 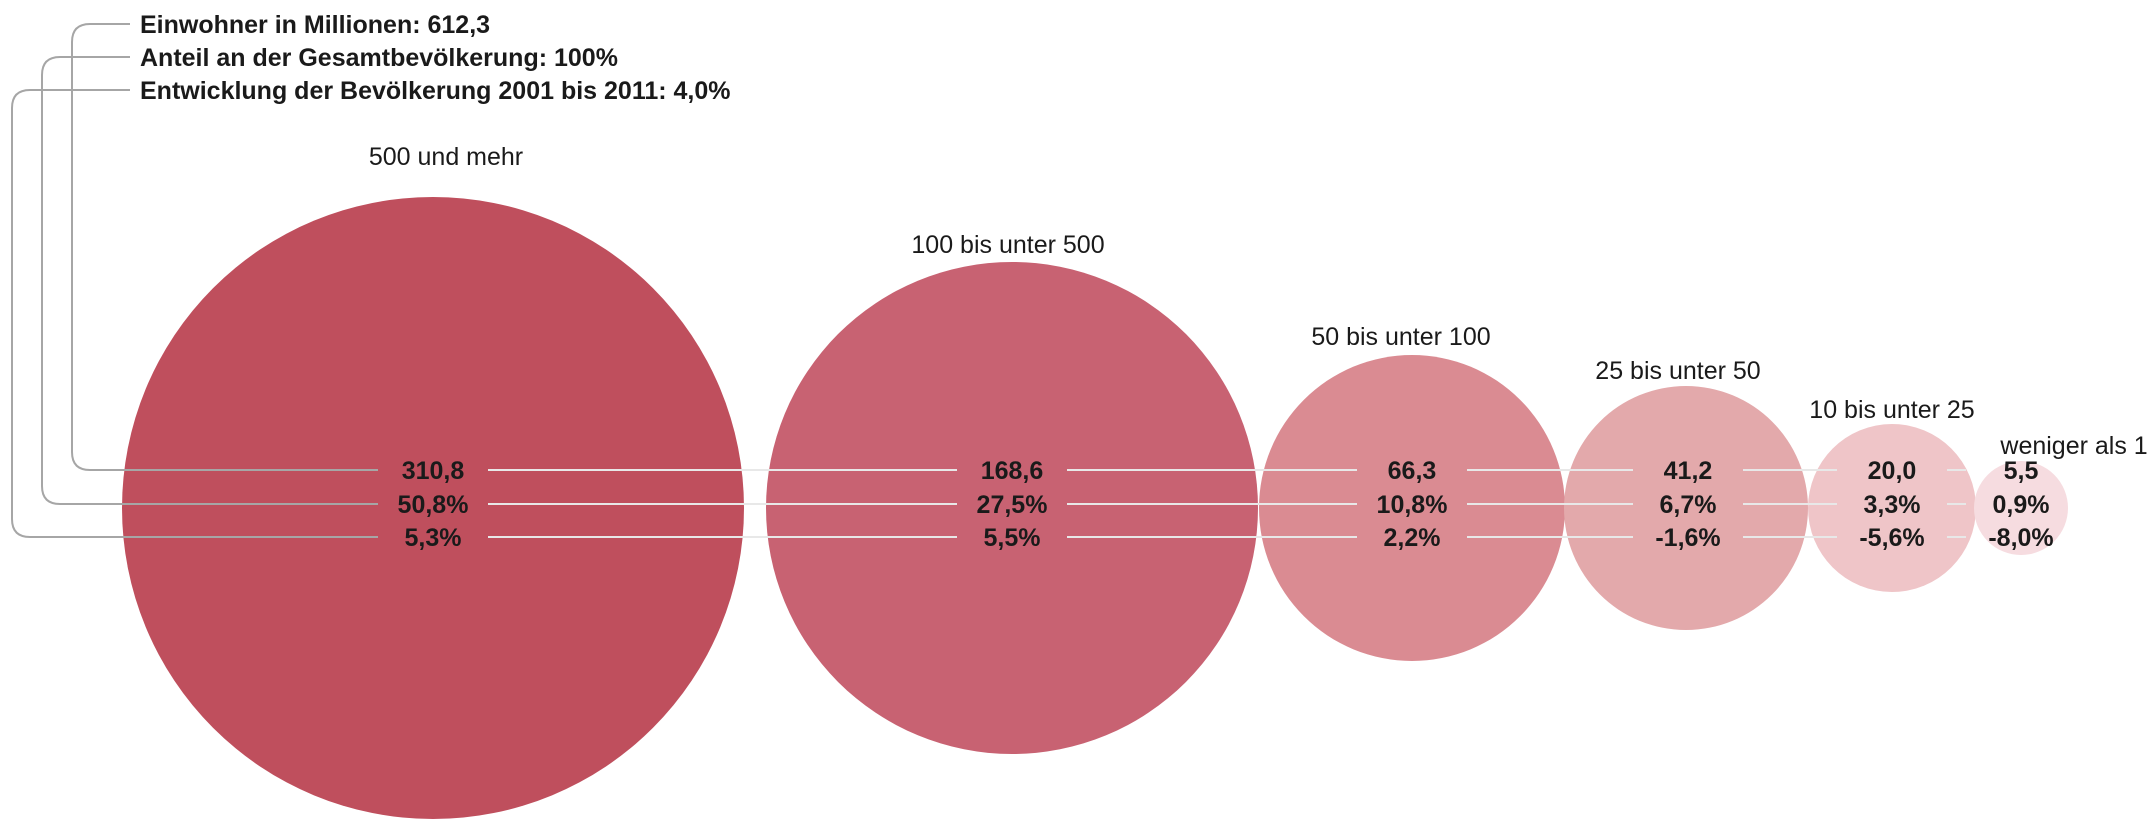 I want to click on value-label: -1,6%, so click(x=1687, y=538).